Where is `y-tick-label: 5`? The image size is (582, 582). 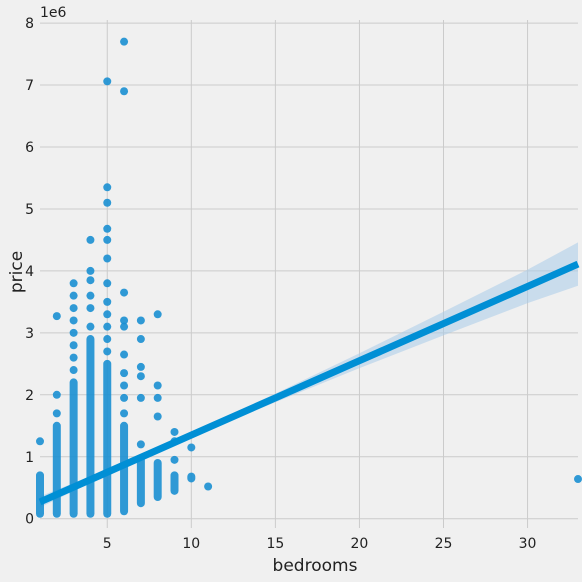 y-tick-label: 5 is located at coordinates (29, 210).